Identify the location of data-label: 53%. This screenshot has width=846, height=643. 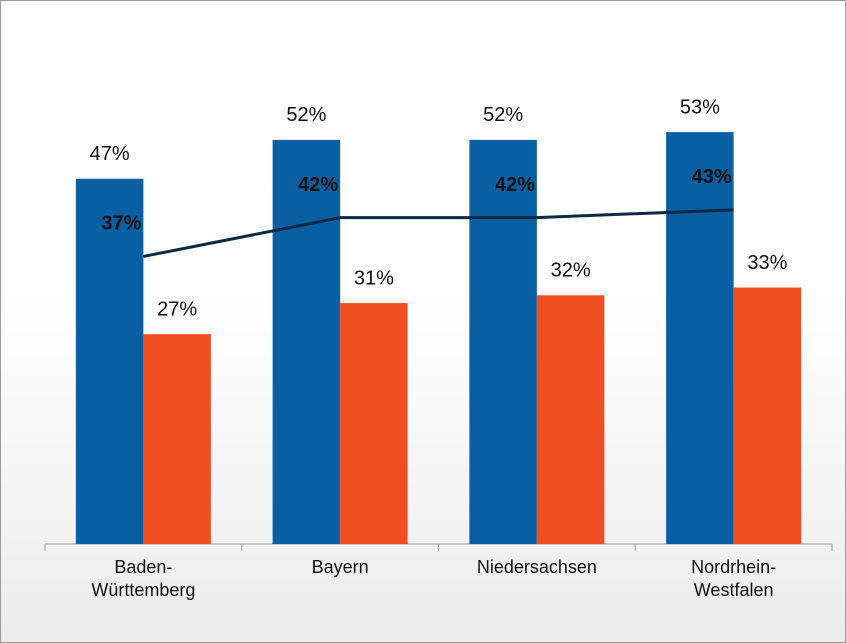
(700, 107).